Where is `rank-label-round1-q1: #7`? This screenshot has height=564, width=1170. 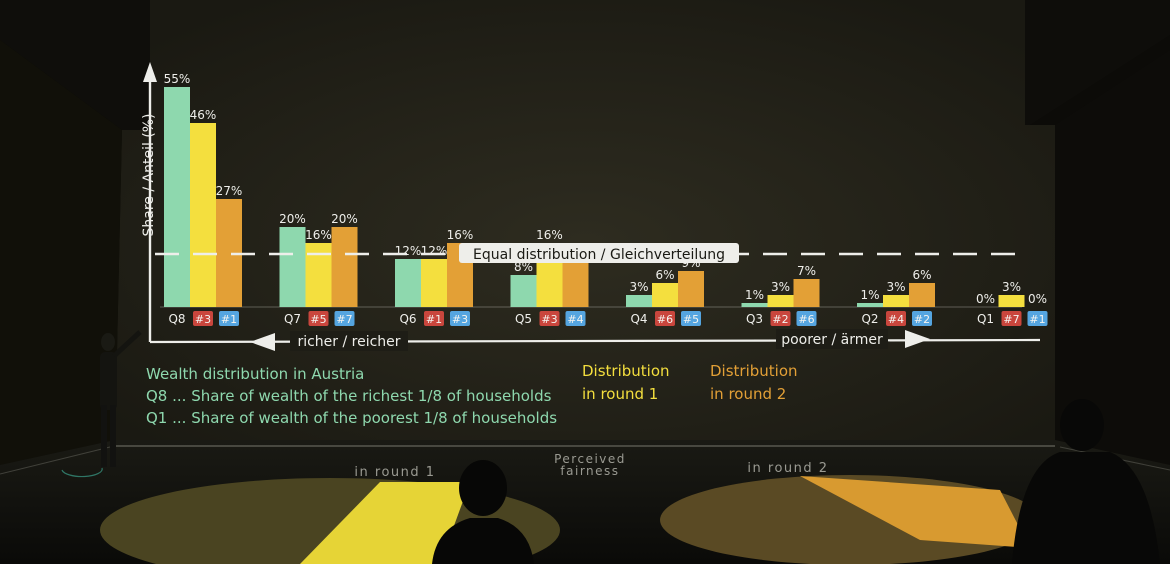
rank-label-round1-q1: #7 is located at coordinates (1011, 319).